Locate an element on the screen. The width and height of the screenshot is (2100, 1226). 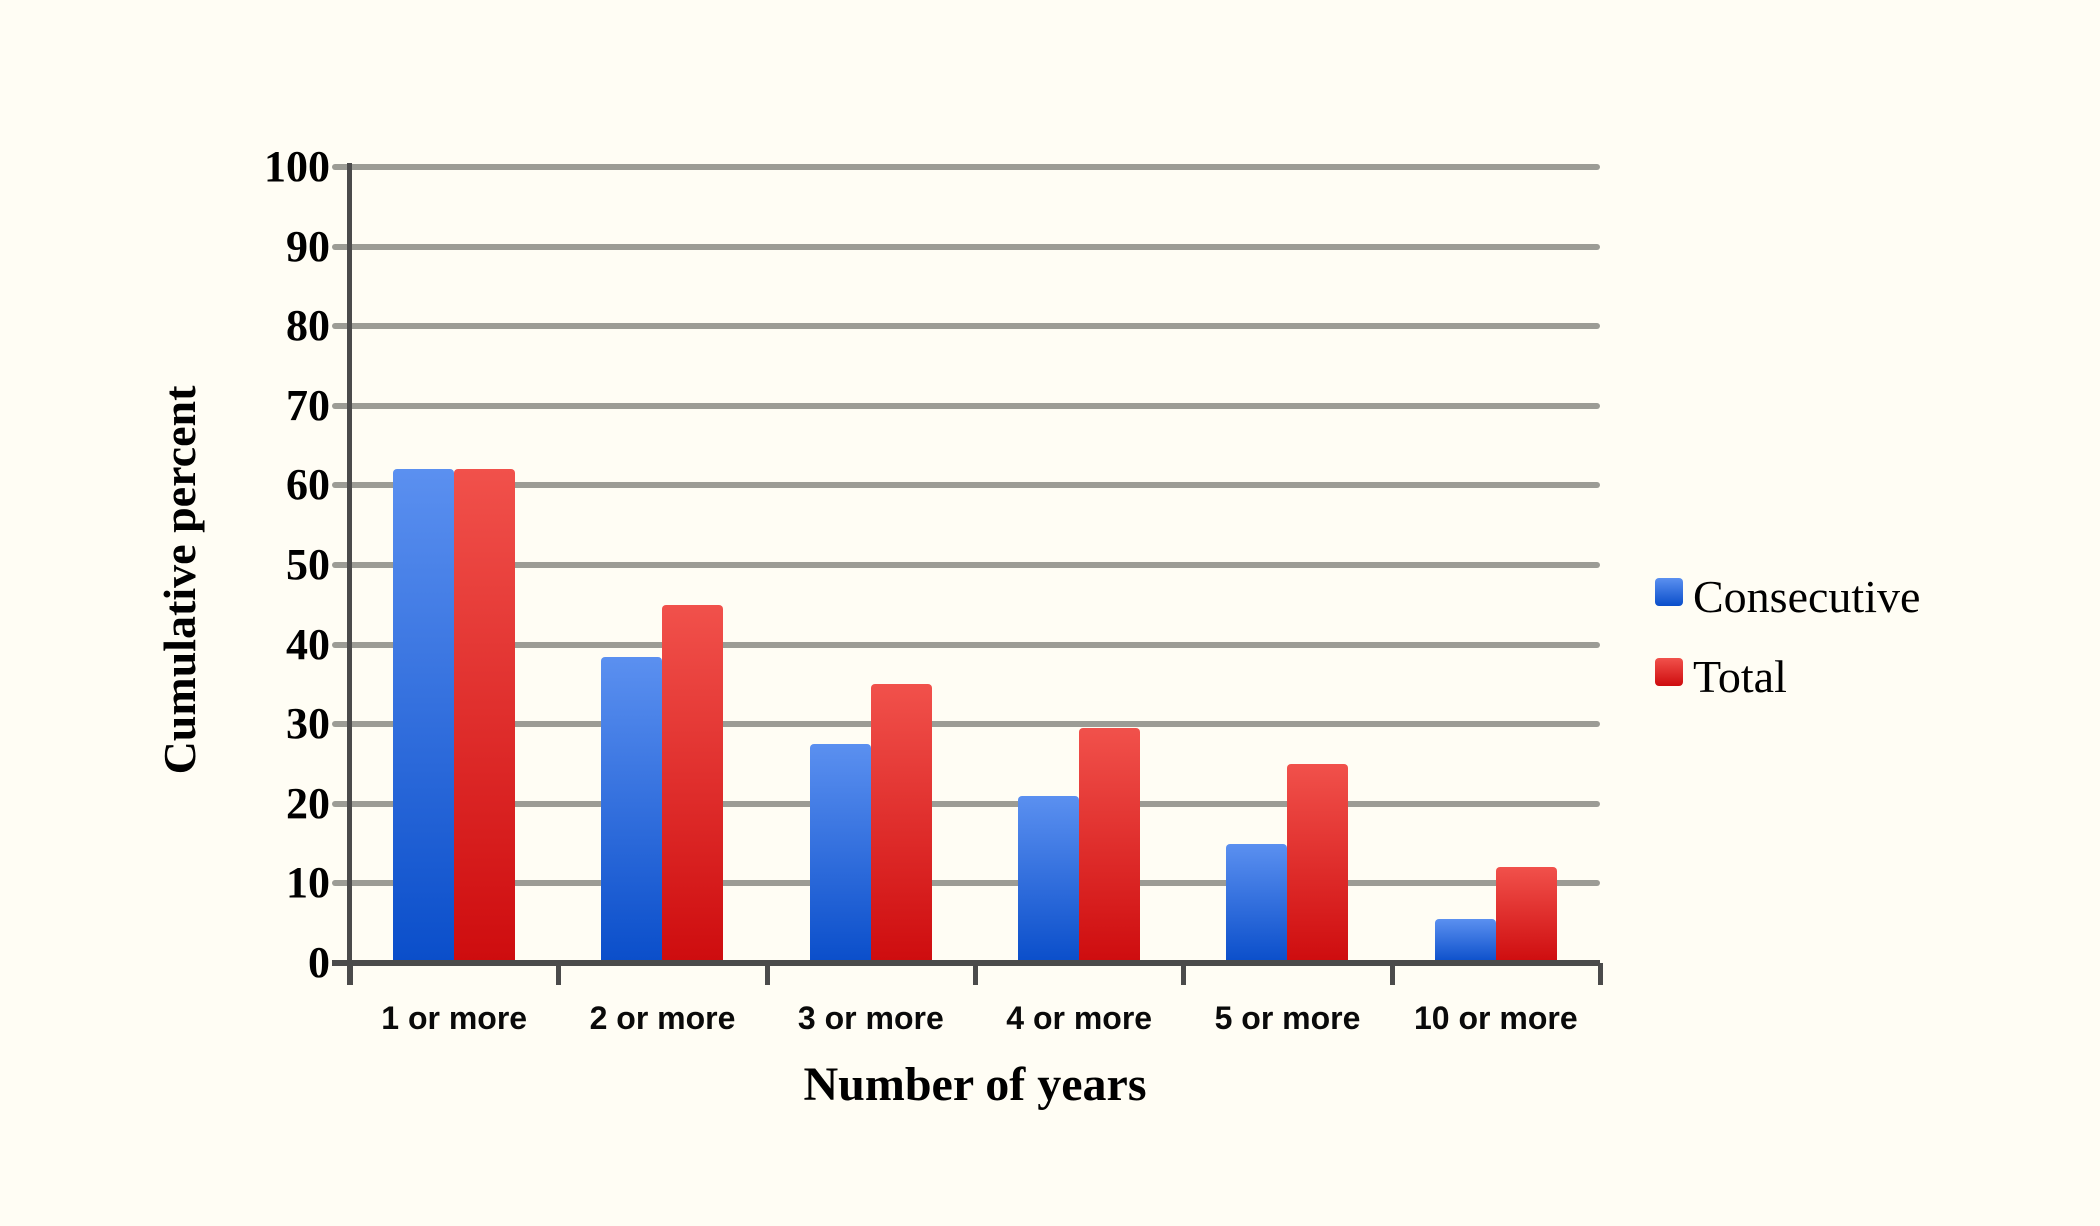
legend: Consecutive Total is located at coordinates (1787, 650).